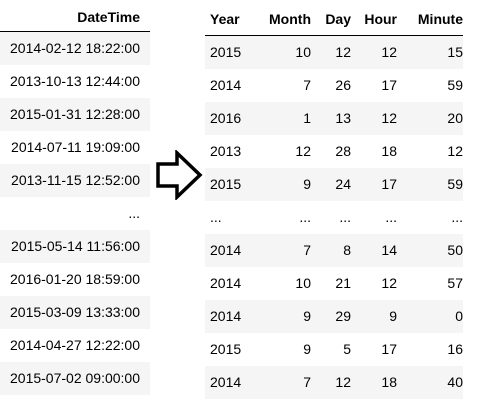 This screenshot has width=477, height=419. What do you see at coordinates (75, 48) in the screenshot?
I see `table-row: 2014-02-12 18:22:00` at bounding box center [75, 48].